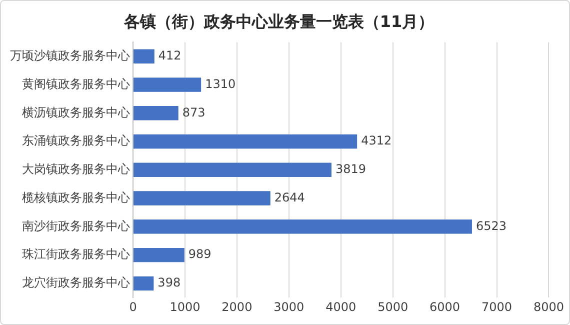 This screenshot has height=325, width=570. Describe the element at coordinates (76, 283) in the screenshot. I see `y-tick-label: 龙穴街政务服务中心` at that location.